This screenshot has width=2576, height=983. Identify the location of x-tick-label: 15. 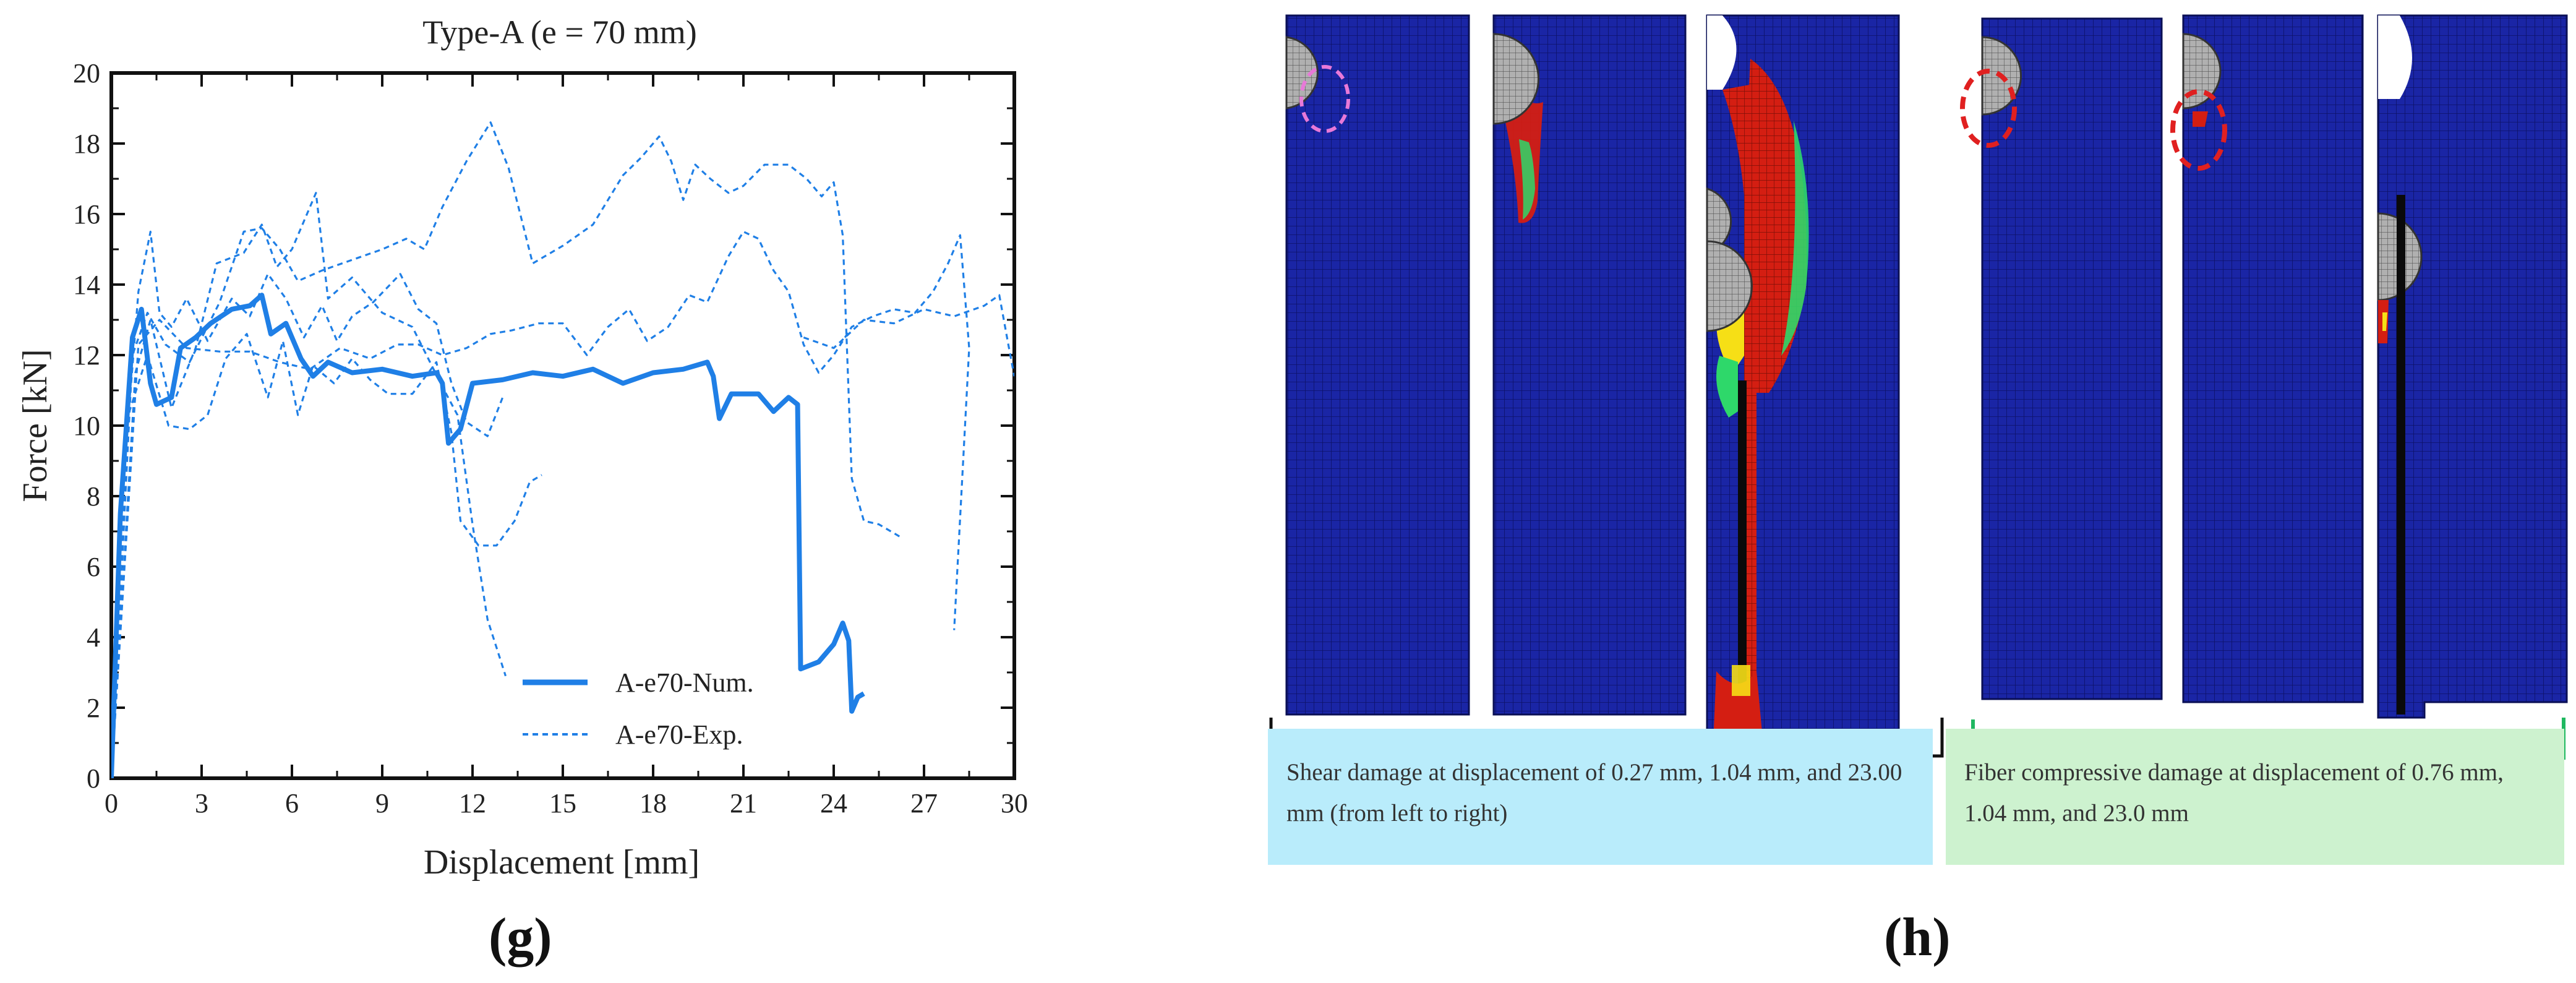
(562, 803).